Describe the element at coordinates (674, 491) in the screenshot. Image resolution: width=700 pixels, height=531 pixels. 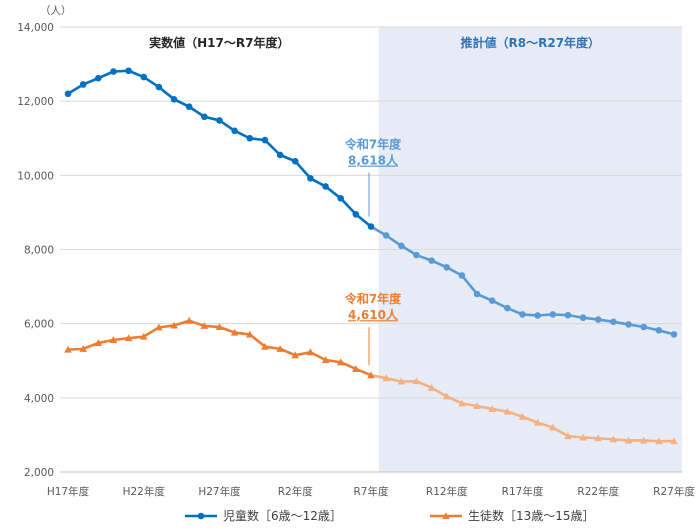
I see `x-tick-label: R27年度` at that location.